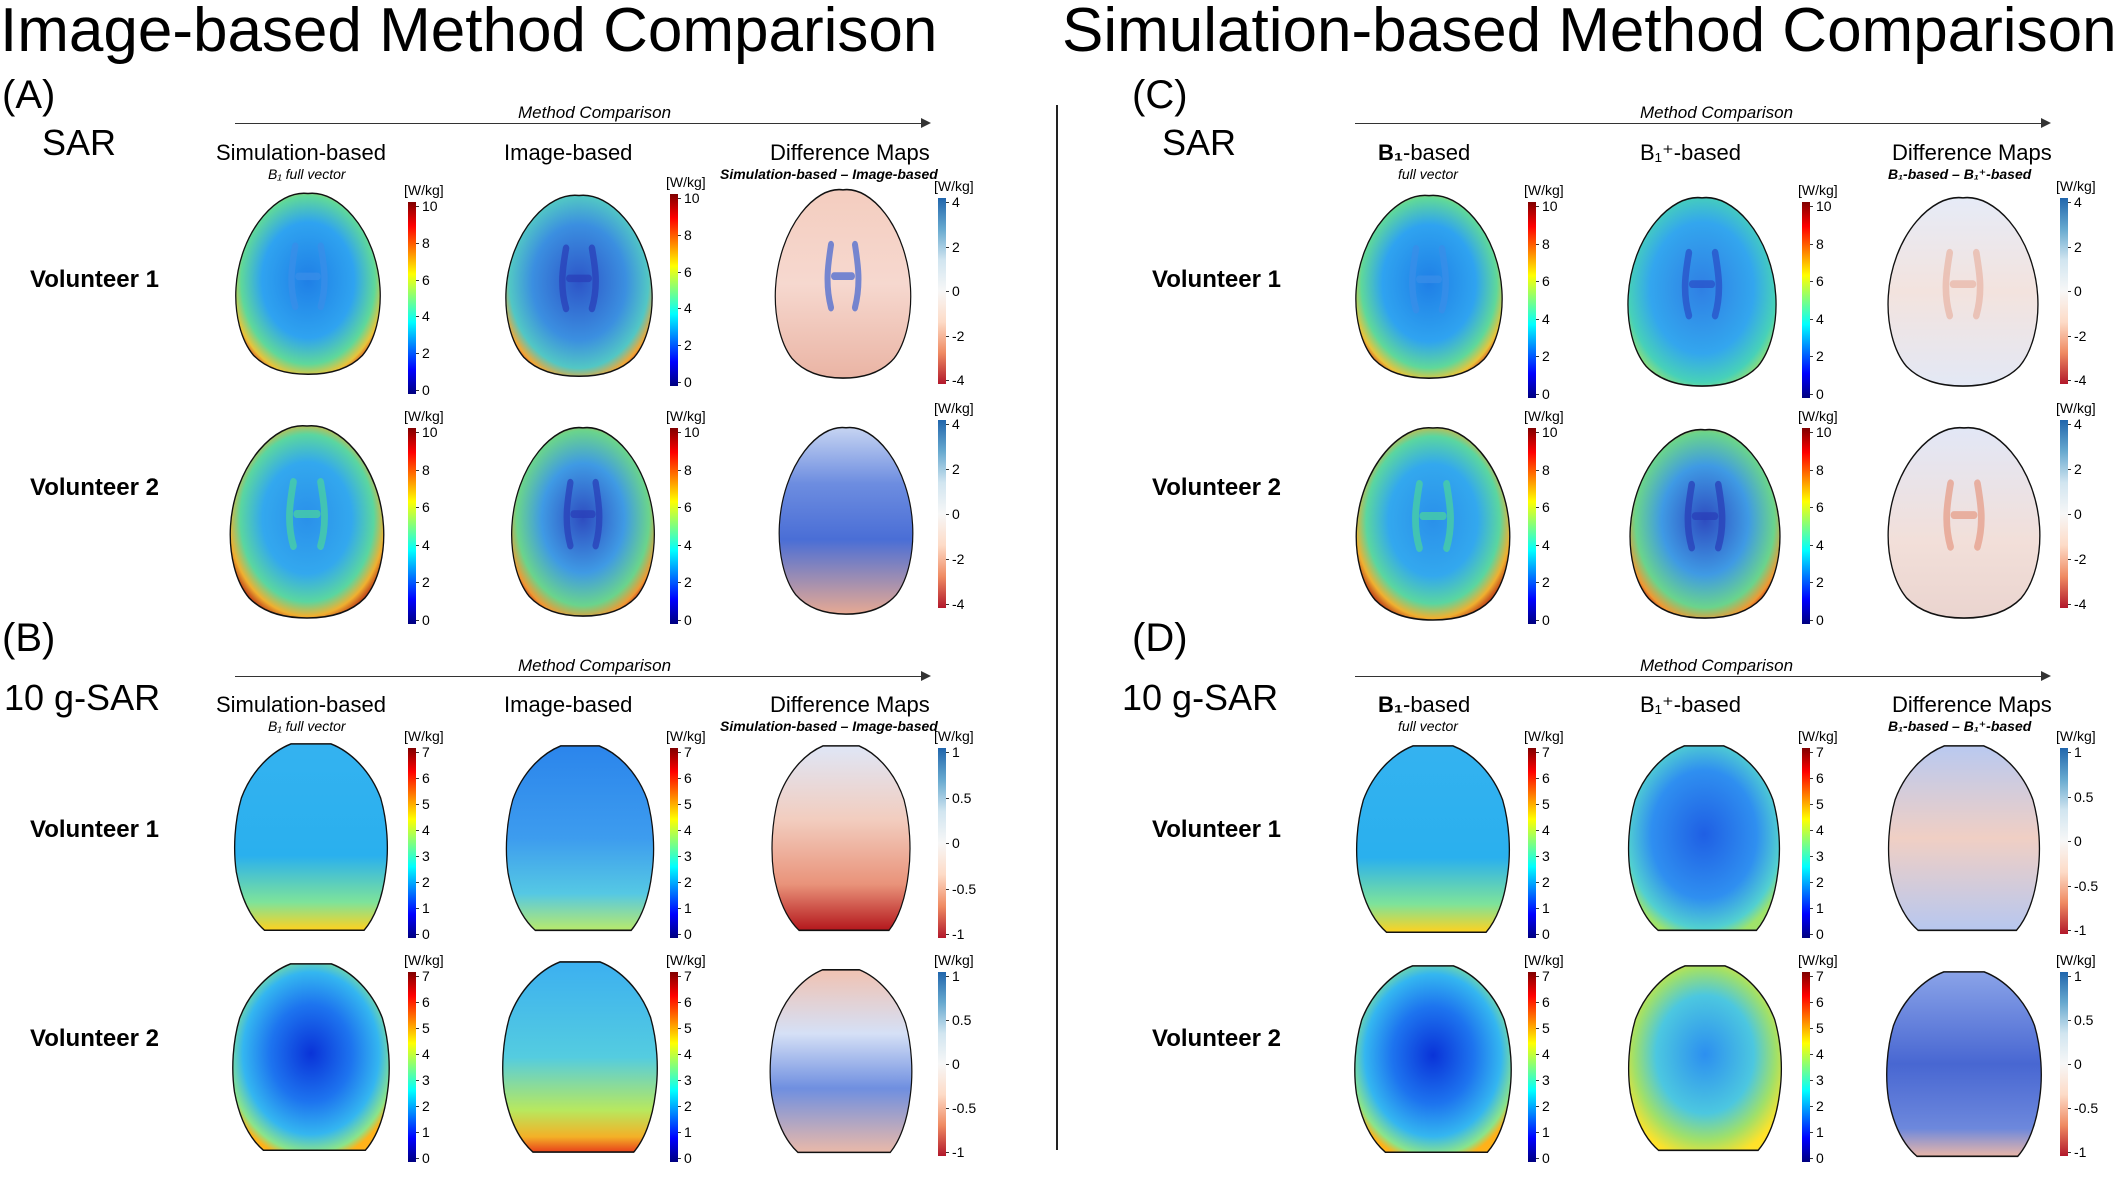  What do you see at coordinates (311, 1057) in the screenshot?
I see `panel-b-v2-sim-map` at bounding box center [311, 1057].